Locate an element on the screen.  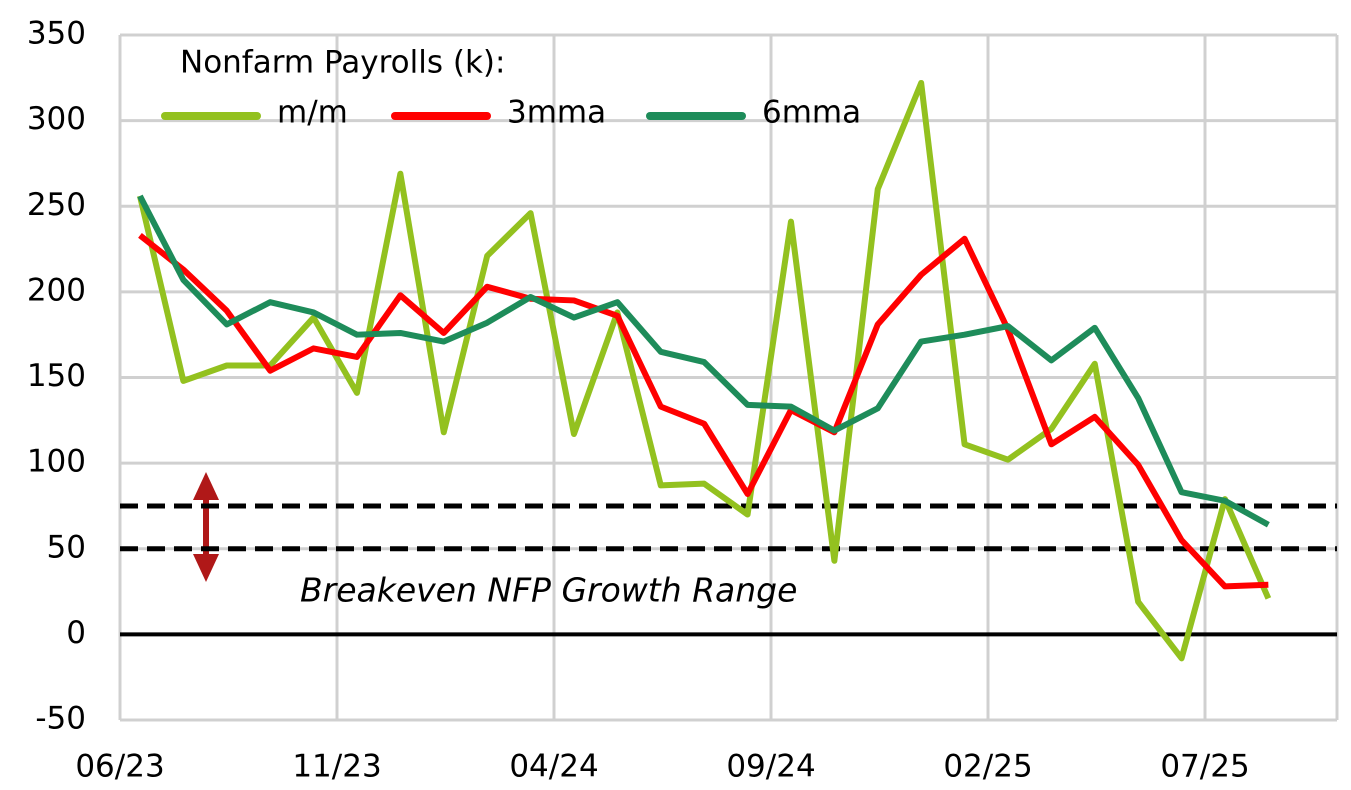
x-tick-label: 09/24 is located at coordinates (770, 767).